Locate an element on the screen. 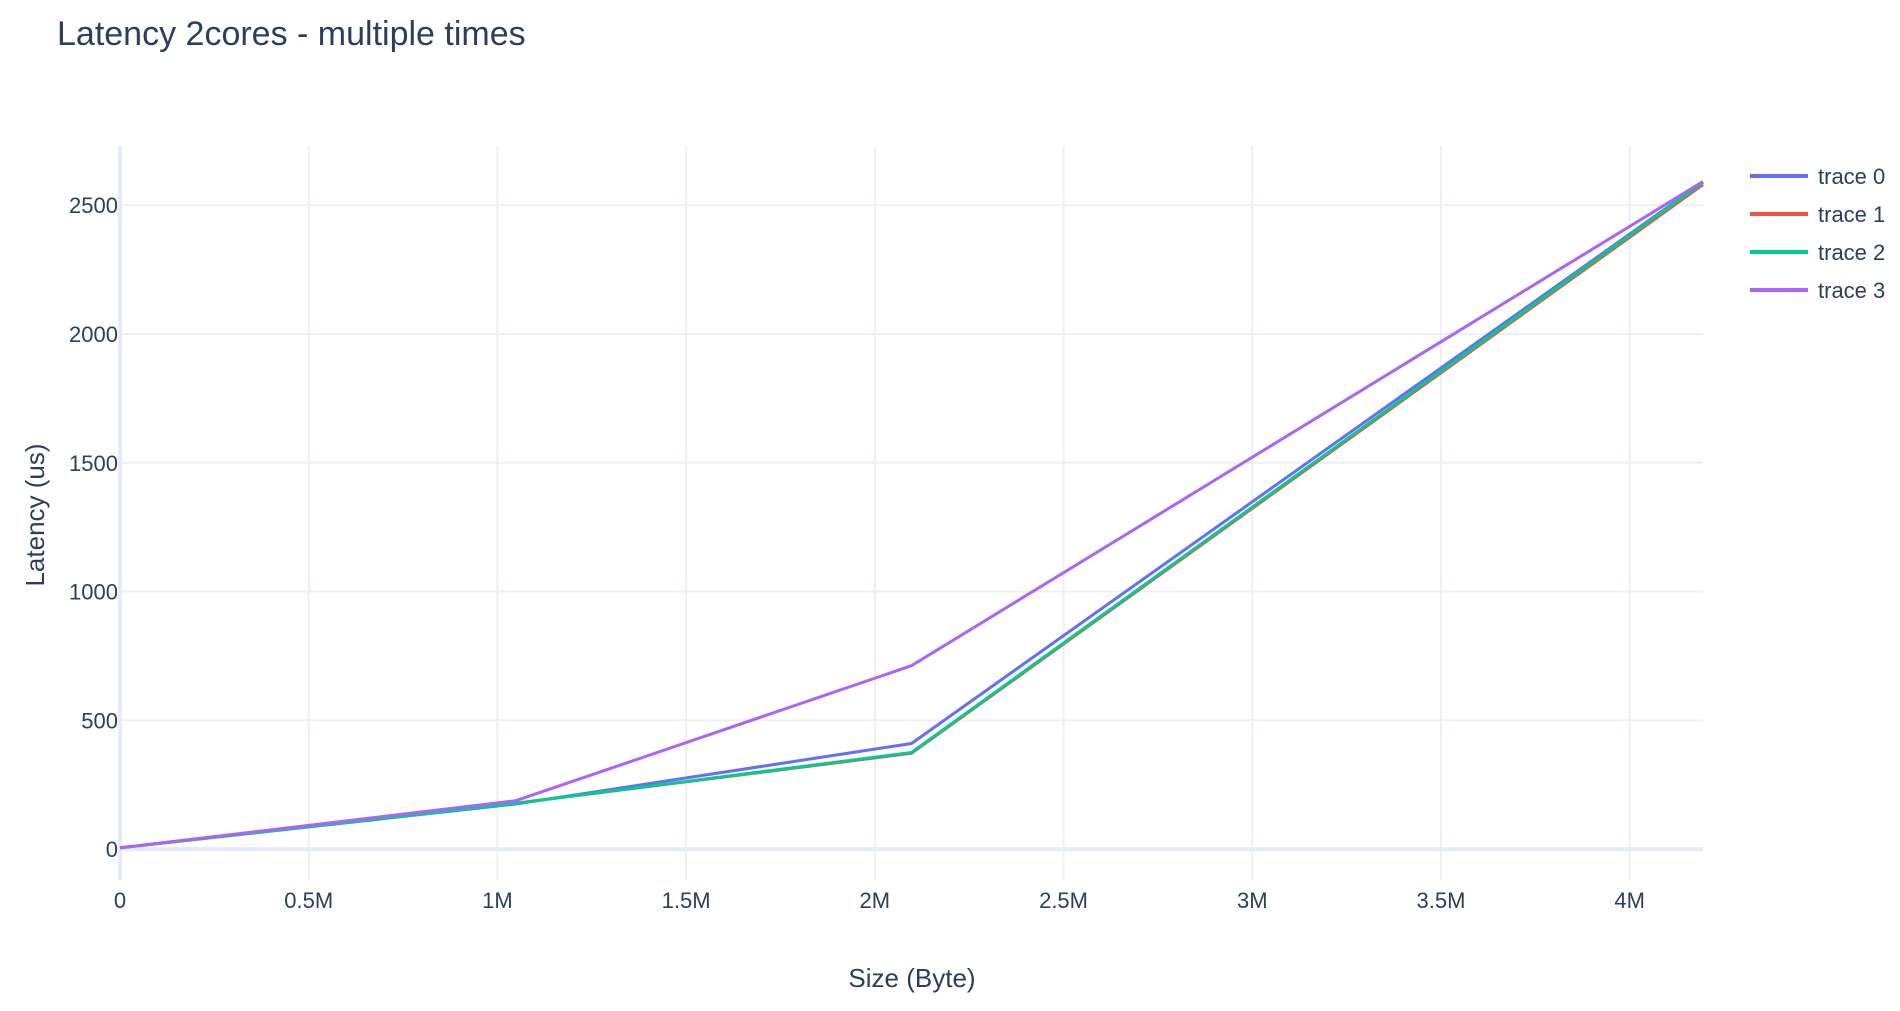 This screenshot has width=1900, height=1011. legend: trace 0 trace 1 trace 2 trace 3 is located at coordinates (1817, 233).